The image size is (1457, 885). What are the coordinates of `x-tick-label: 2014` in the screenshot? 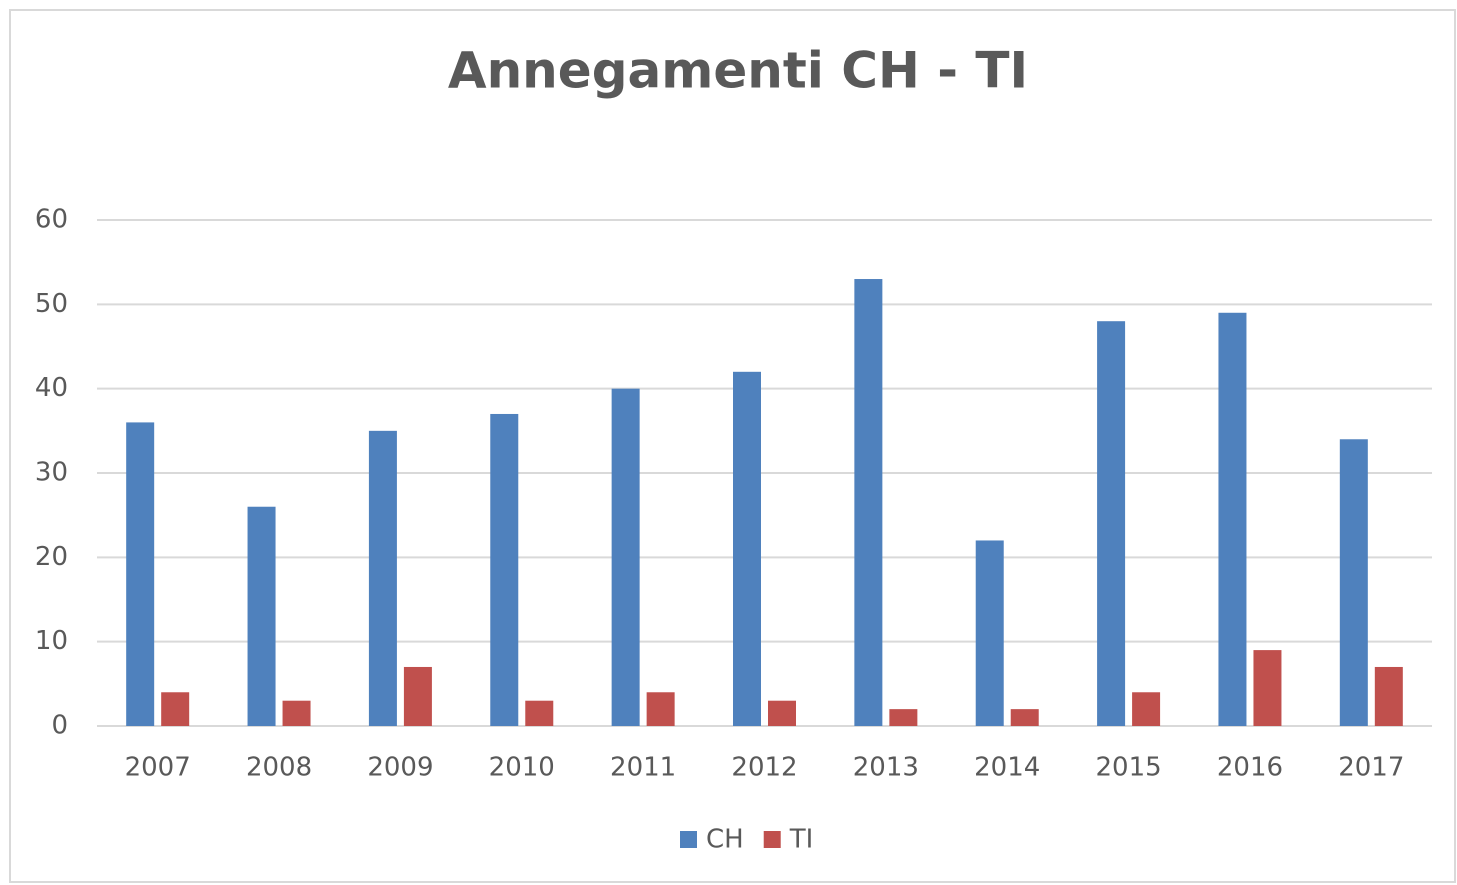 It's located at (1007, 768).